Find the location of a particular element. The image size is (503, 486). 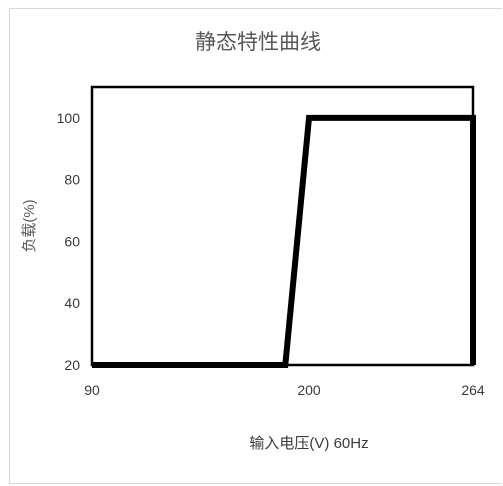

x-axis-label: 输入电压(V) 60Hz is located at coordinates (308, 443).